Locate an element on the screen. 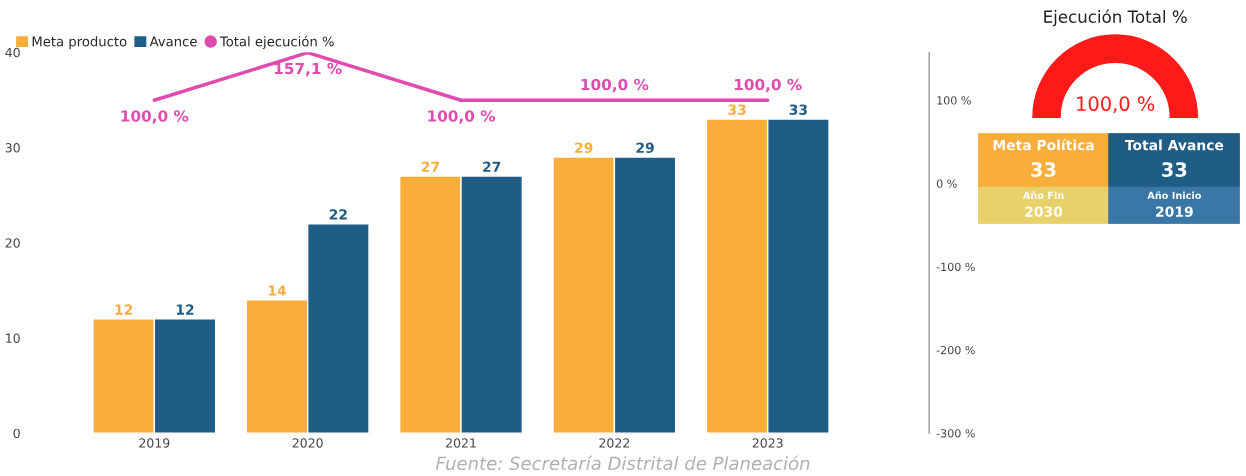 This screenshot has width=1246, height=476. x-tick-label: 2020 is located at coordinates (307, 443).